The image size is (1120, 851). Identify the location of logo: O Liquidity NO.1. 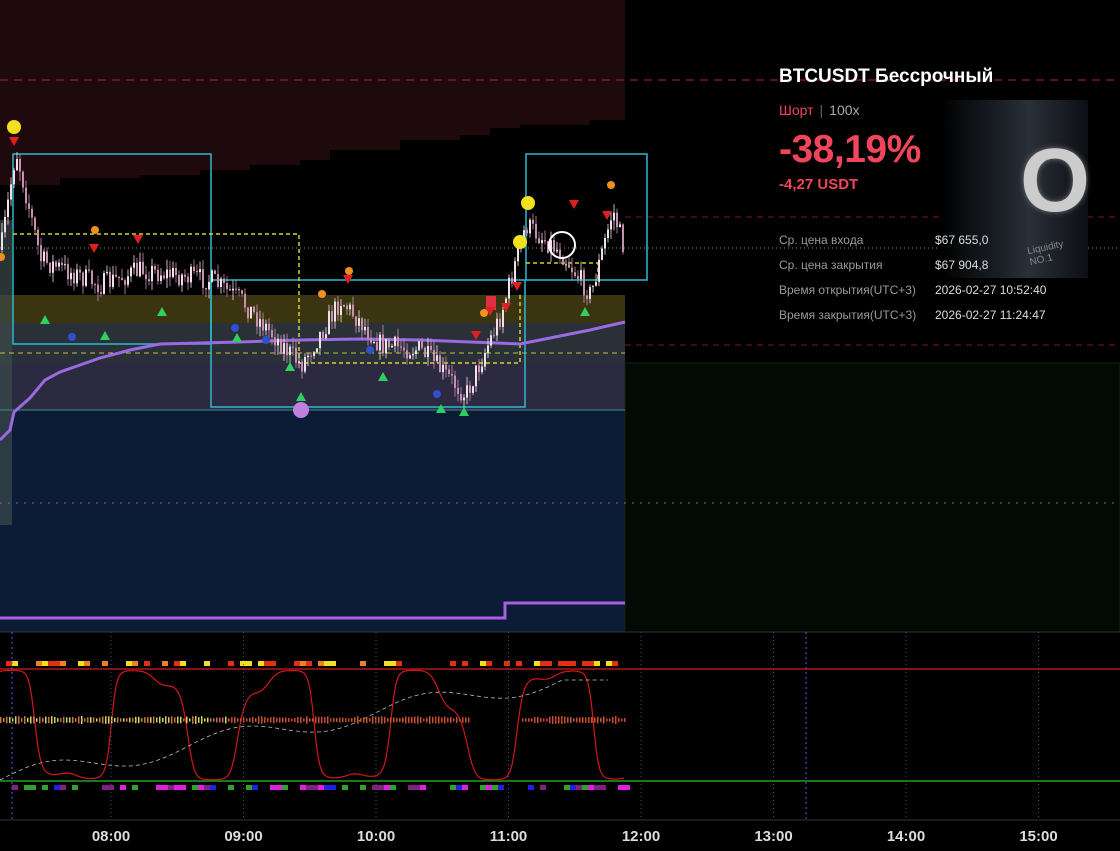
(1015, 189).